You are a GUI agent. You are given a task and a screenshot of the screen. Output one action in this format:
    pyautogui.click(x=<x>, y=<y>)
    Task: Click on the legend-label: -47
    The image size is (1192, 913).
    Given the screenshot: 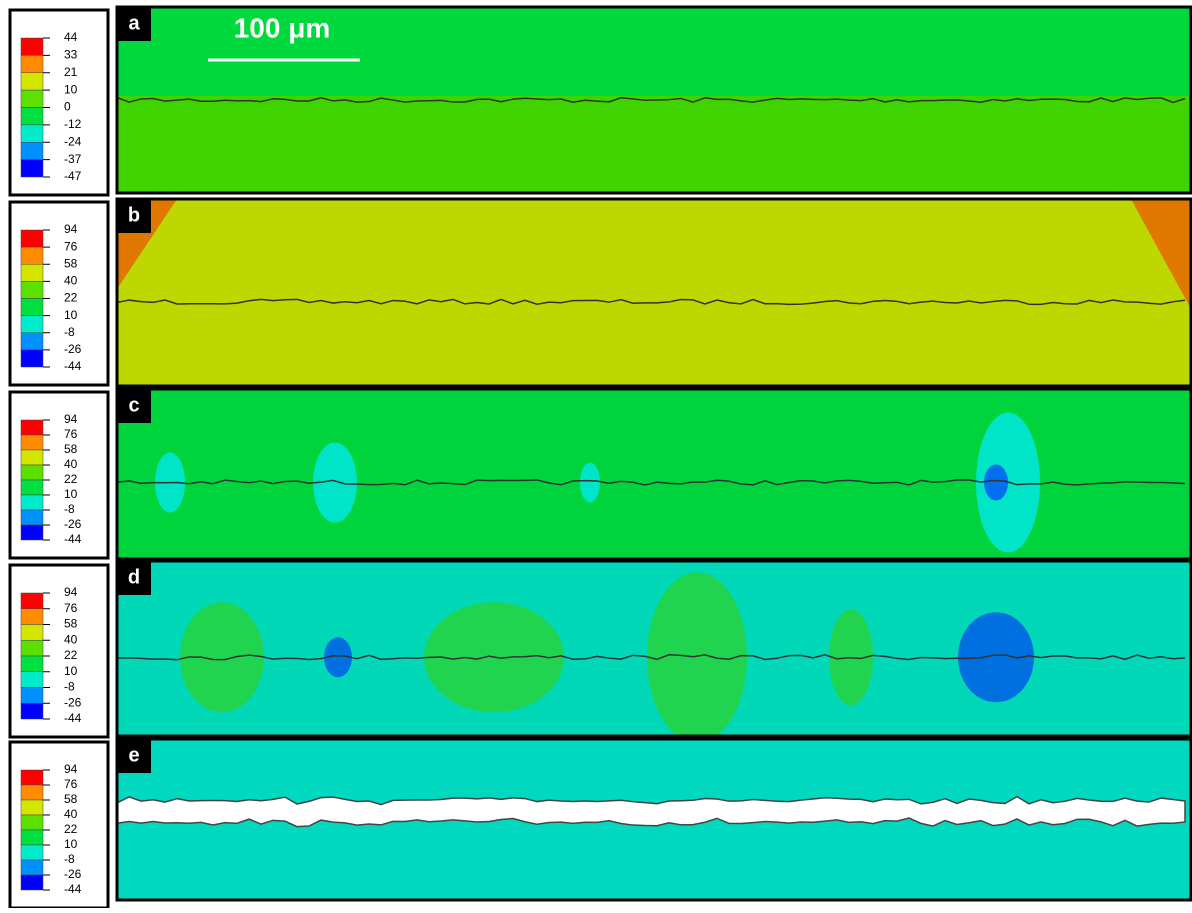 What is the action you would take?
    pyautogui.click(x=73, y=176)
    